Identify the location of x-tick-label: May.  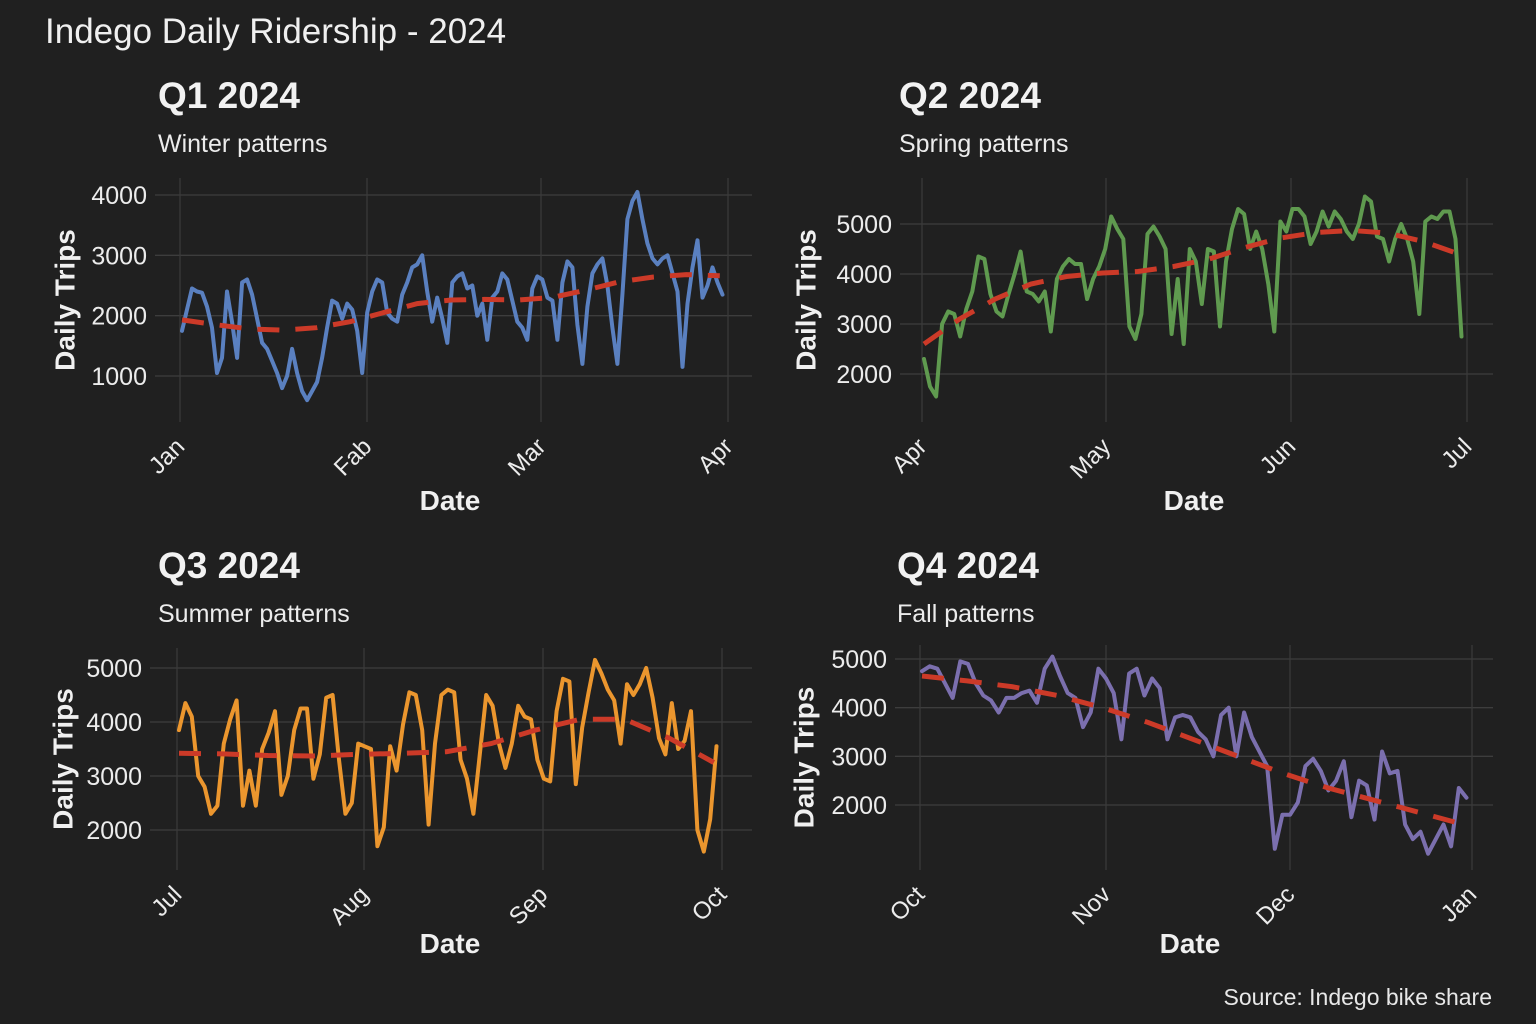
(1090, 458).